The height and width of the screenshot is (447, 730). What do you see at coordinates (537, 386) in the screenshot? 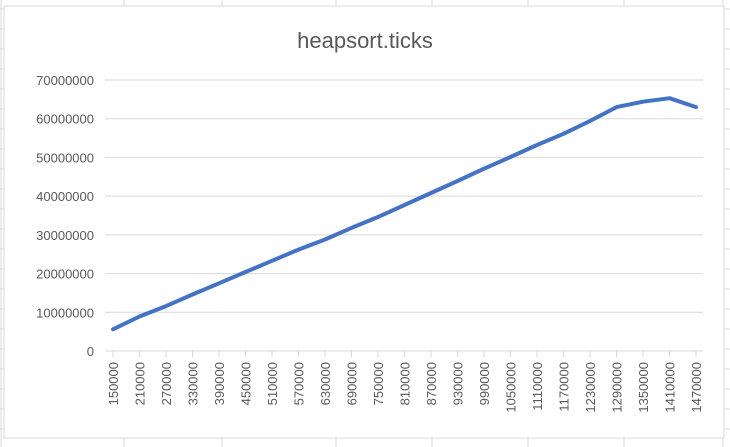
I see `x-tick-label: 1110000` at bounding box center [537, 386].